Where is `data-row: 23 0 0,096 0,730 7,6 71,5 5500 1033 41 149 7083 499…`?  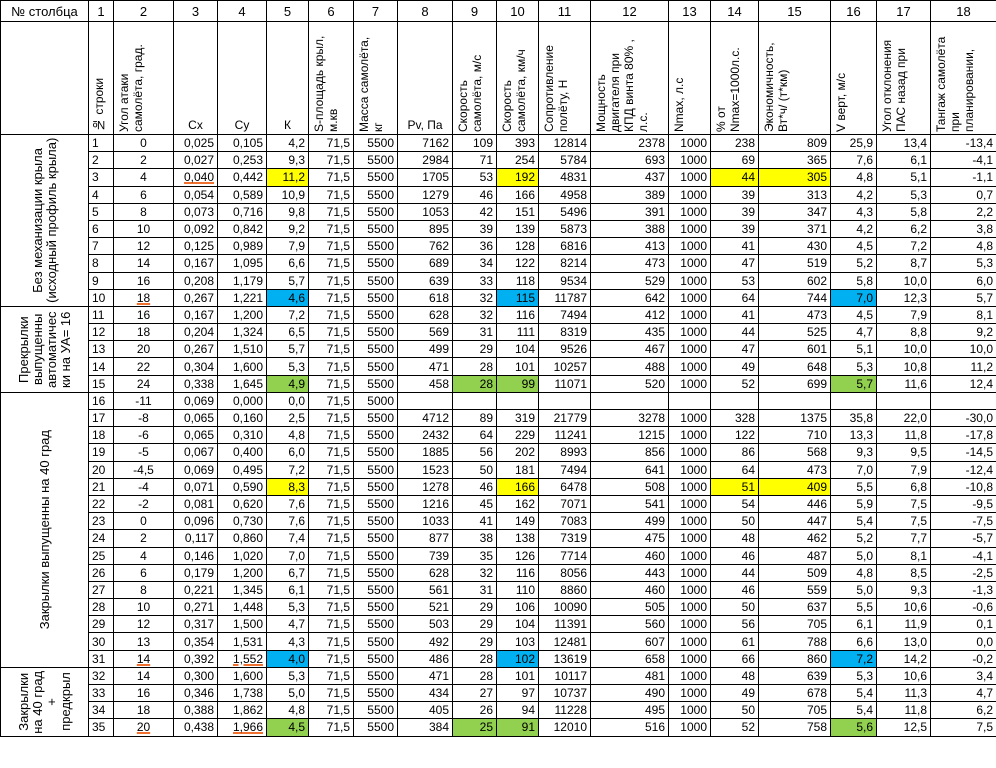
data-row: 23 0 0,096 0,730 7,6 71,5 5500 1033 41 149 7083 499… is located at coordinates (498, 521).